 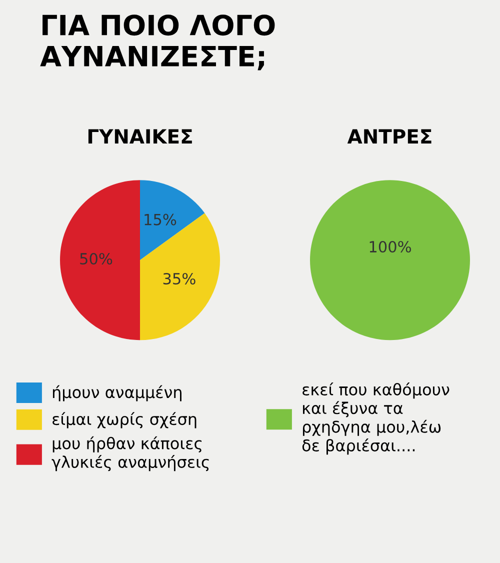 I want to click on legend-label: είμαι χωρίς σχέση, so click(x=124, y=420).